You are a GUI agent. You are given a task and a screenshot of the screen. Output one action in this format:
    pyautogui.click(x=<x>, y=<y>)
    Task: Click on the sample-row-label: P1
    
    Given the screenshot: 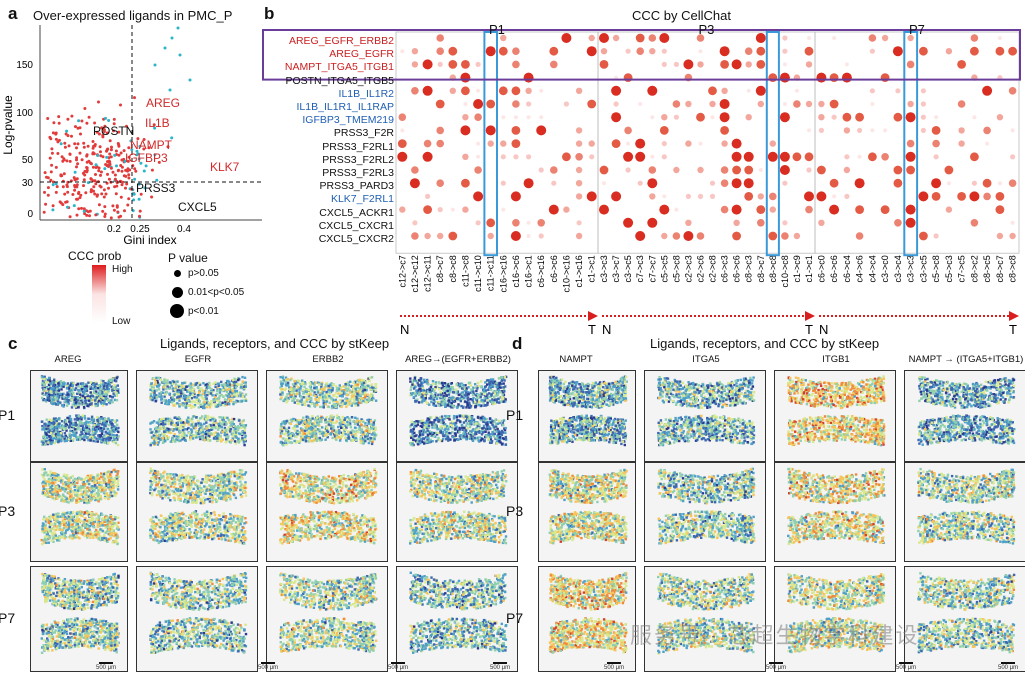 What is the action you would take?
    pyautogui.click(x=7, y=415)
    